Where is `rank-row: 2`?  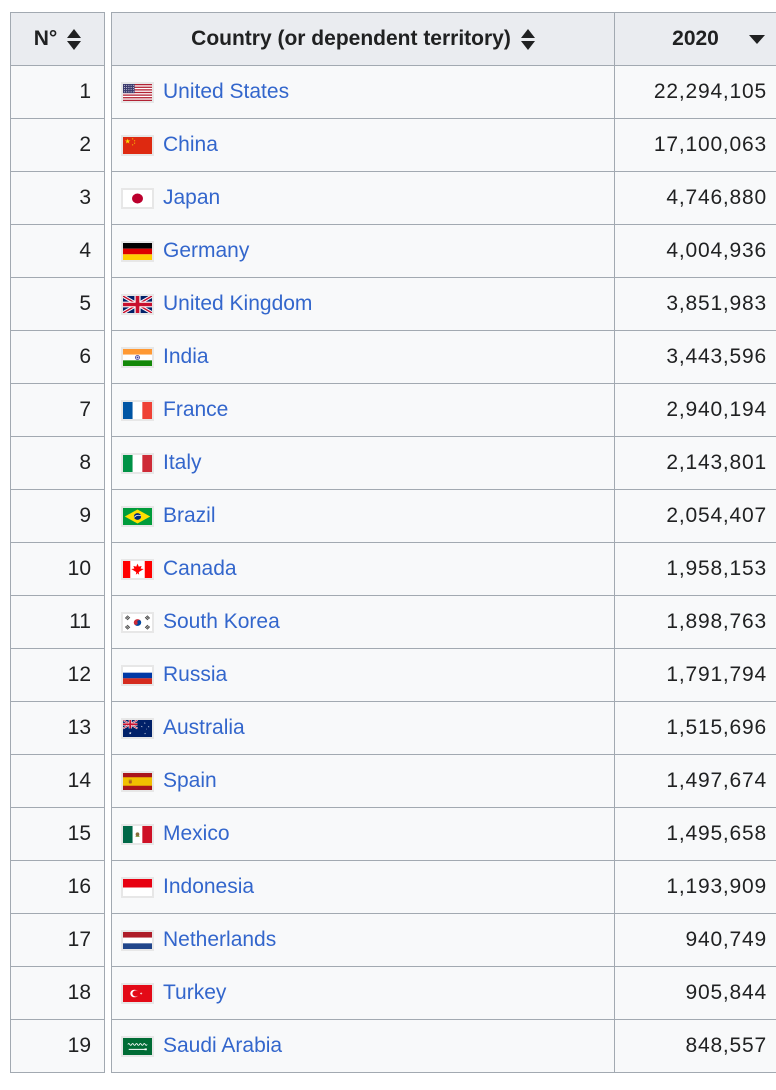 rank-row: 2 is located at coordinates (57, 145).